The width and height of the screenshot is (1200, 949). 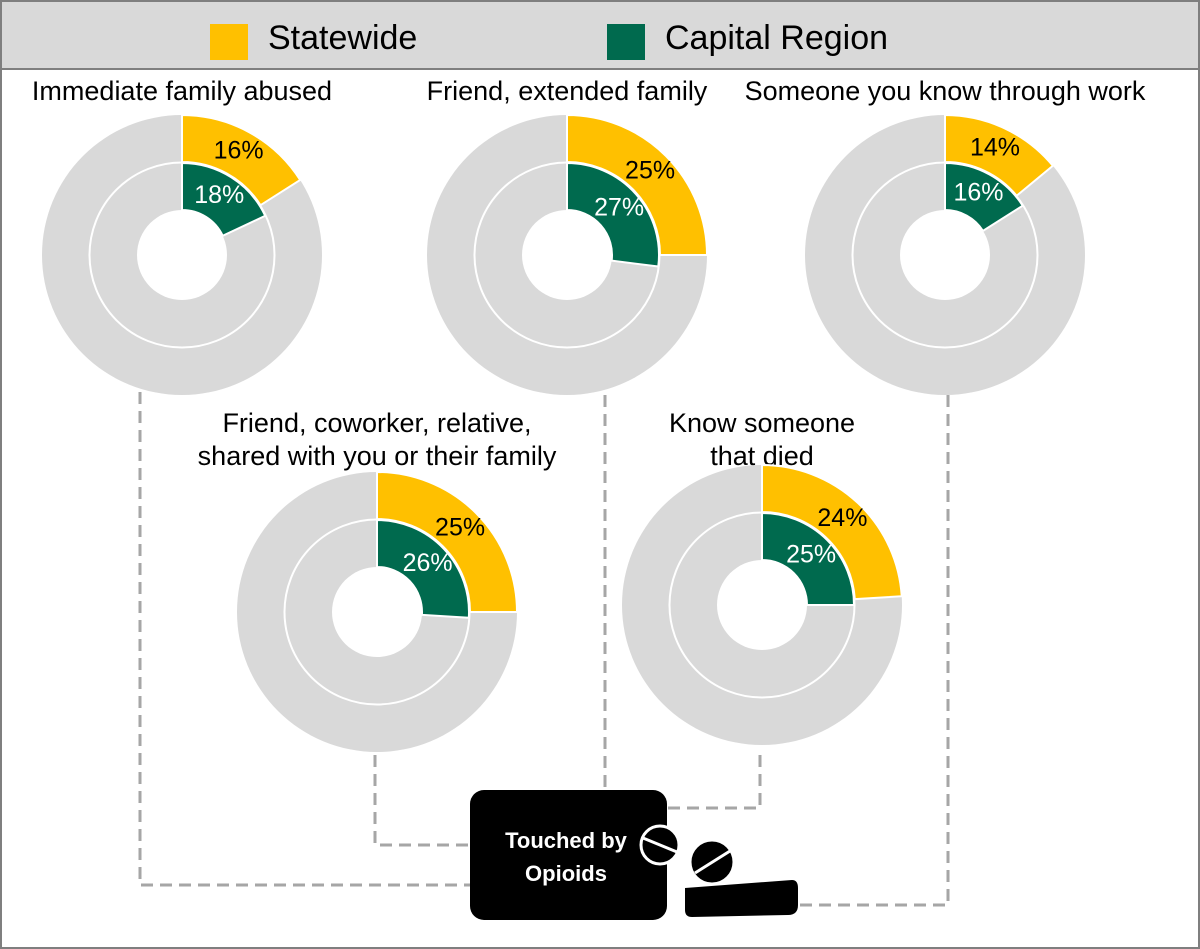 I want to click on center-label: Touched by, so click(x=566, y=840).